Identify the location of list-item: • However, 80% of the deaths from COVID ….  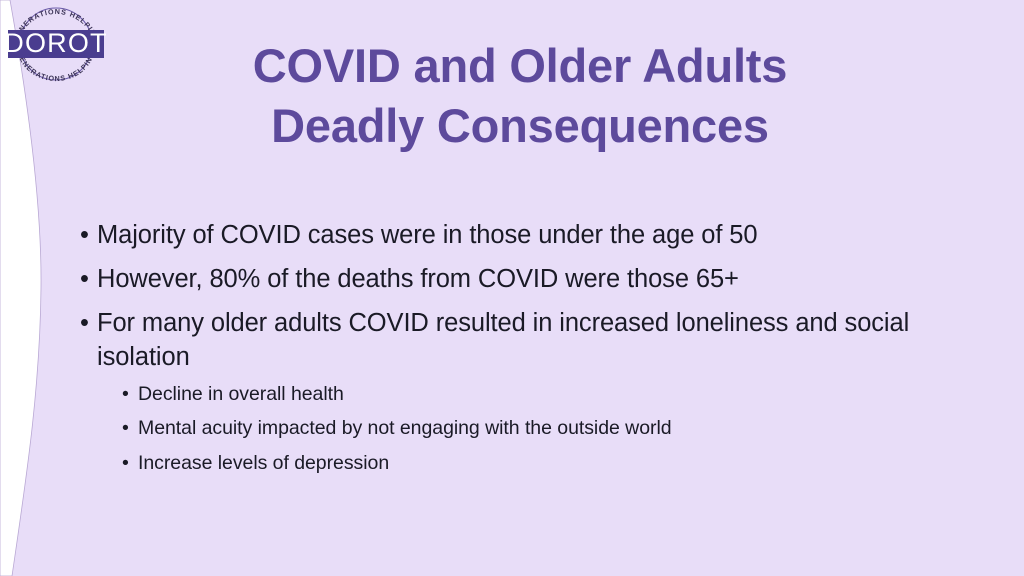
(498, 280).